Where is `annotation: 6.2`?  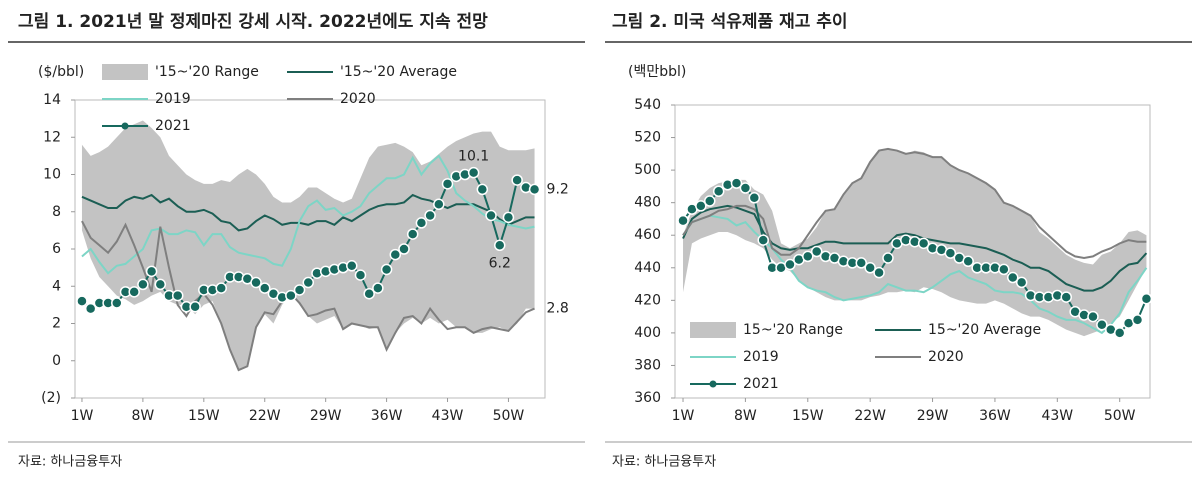
annotation: 6.2 is located at coordinates (500, 263).